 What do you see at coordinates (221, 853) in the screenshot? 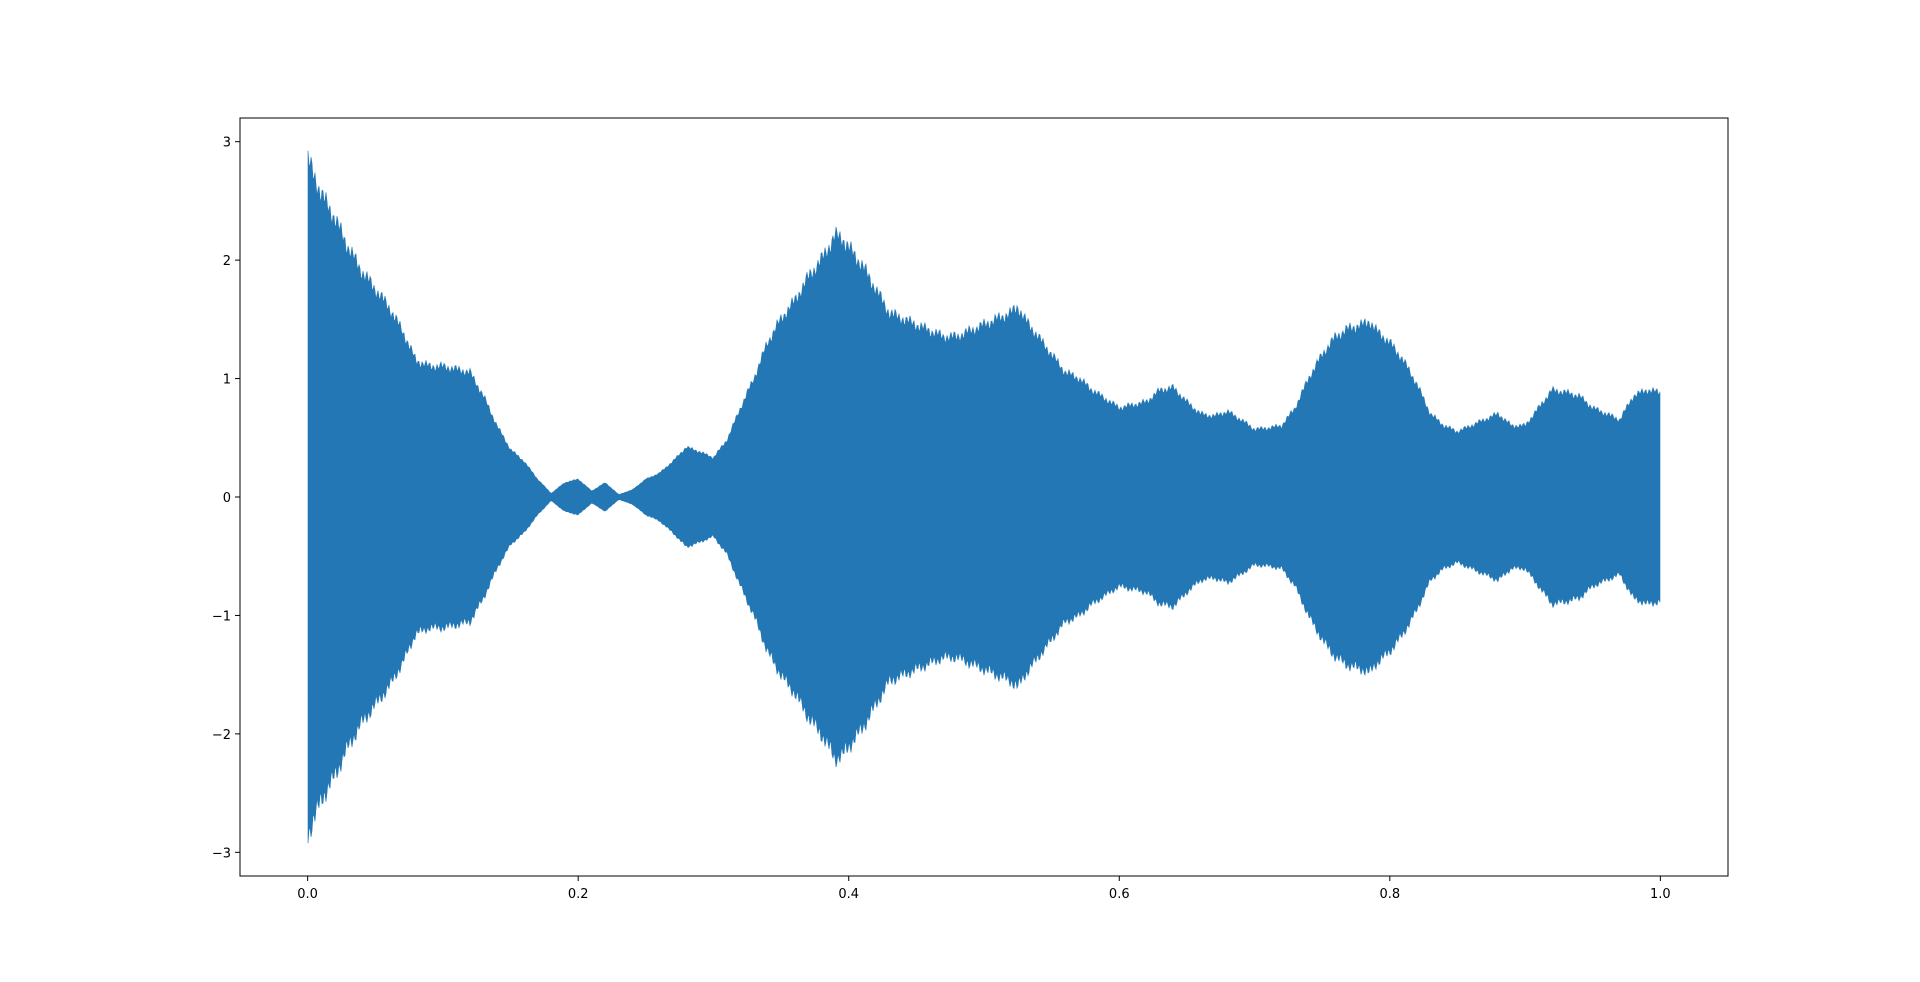
I see `y-tick-label: −3` at bounding box center [221, 853].